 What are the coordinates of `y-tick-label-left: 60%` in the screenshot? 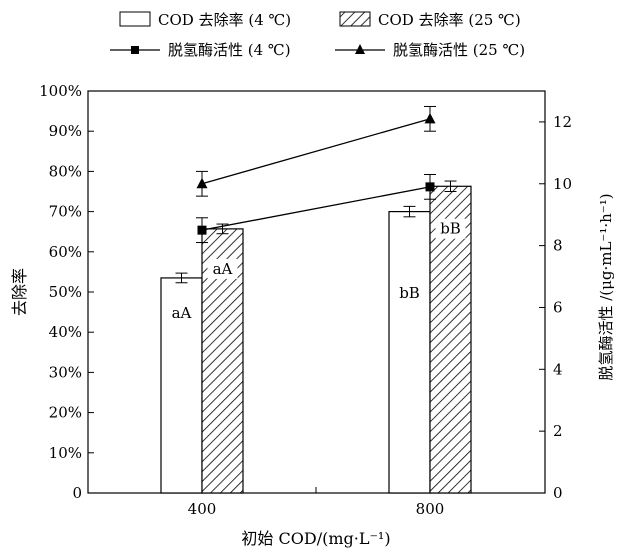 It's located at (65, 252).